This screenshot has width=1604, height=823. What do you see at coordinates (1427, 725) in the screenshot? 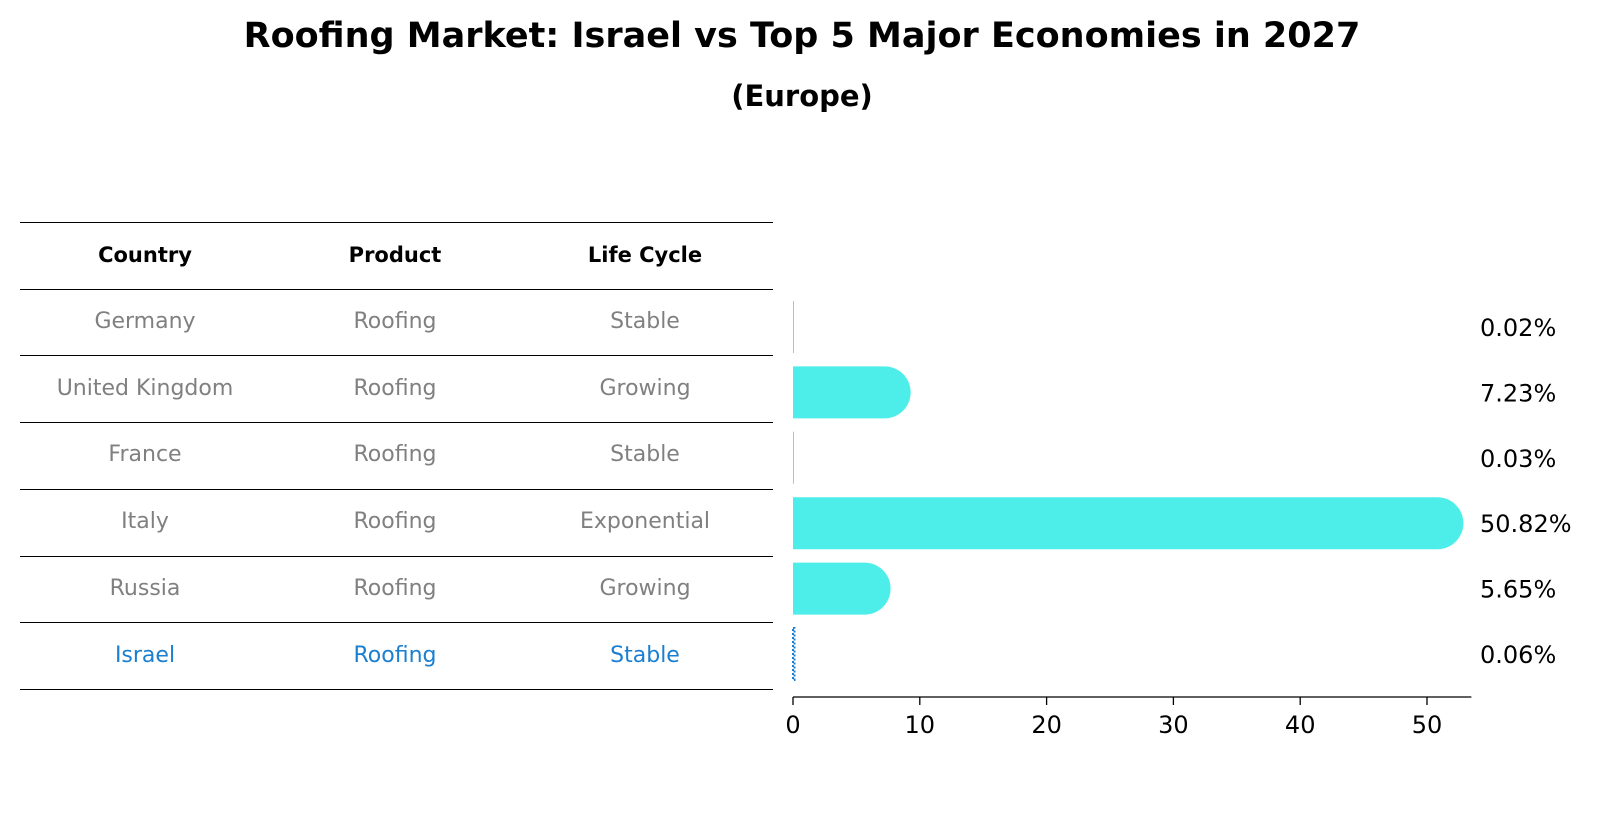
I see `x-tick-label: 50` at bounding box center [1427, 725].